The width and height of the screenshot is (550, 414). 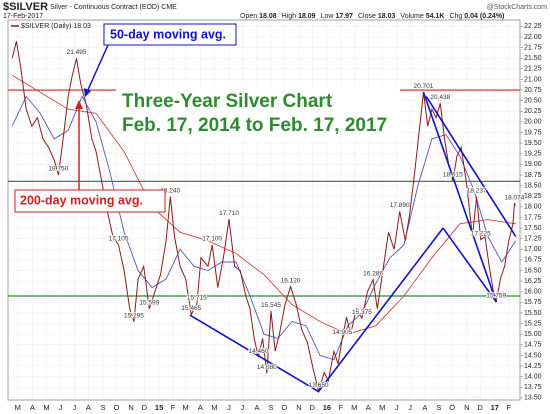 I want to click on quote-label: High, so click(x=289, y=16).